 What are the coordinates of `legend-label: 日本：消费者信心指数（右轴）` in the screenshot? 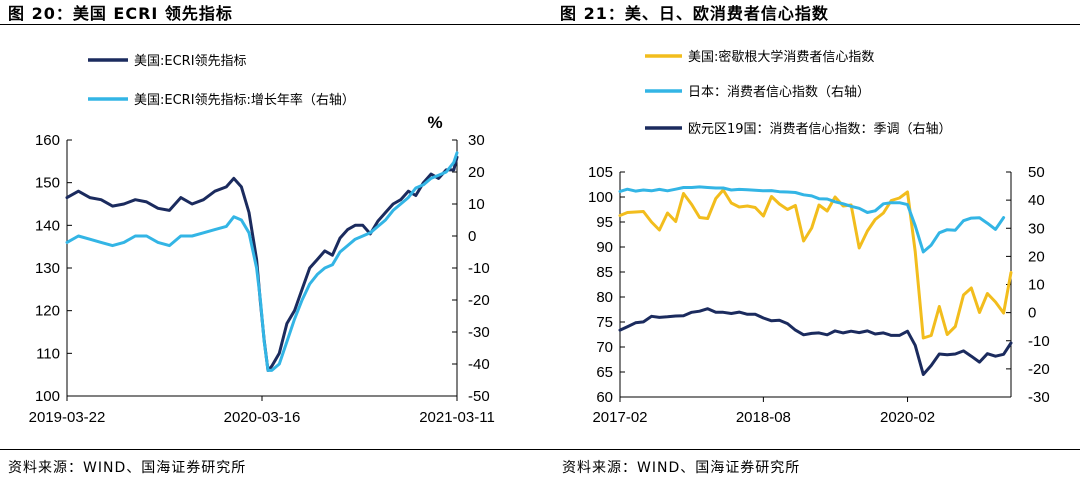 It's located at (779, 92).